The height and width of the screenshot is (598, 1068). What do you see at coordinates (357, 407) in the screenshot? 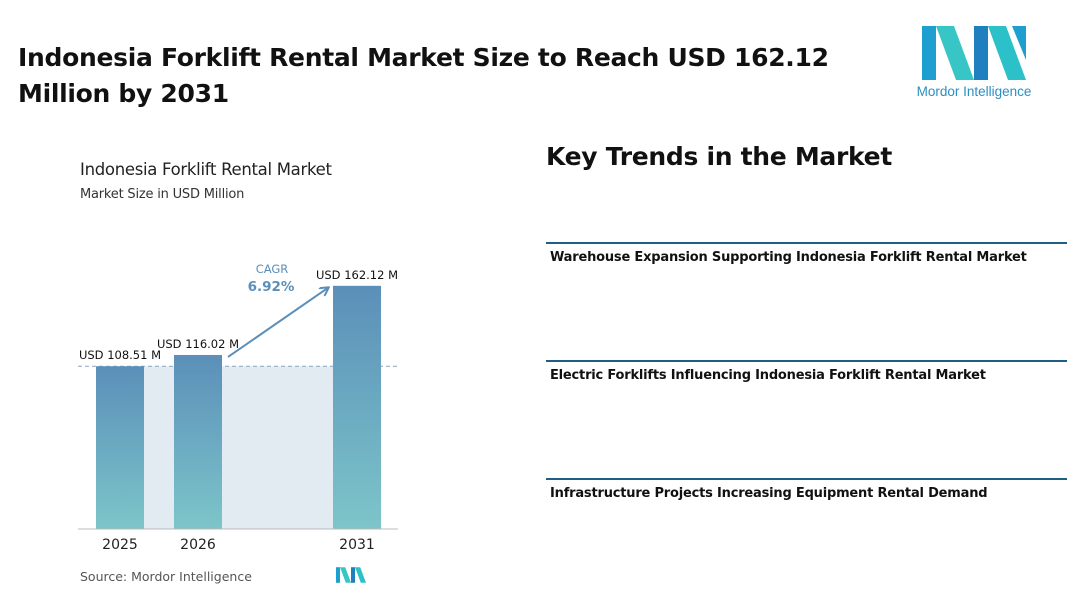
I see `bar-2031` at bounding box center [357, 407].